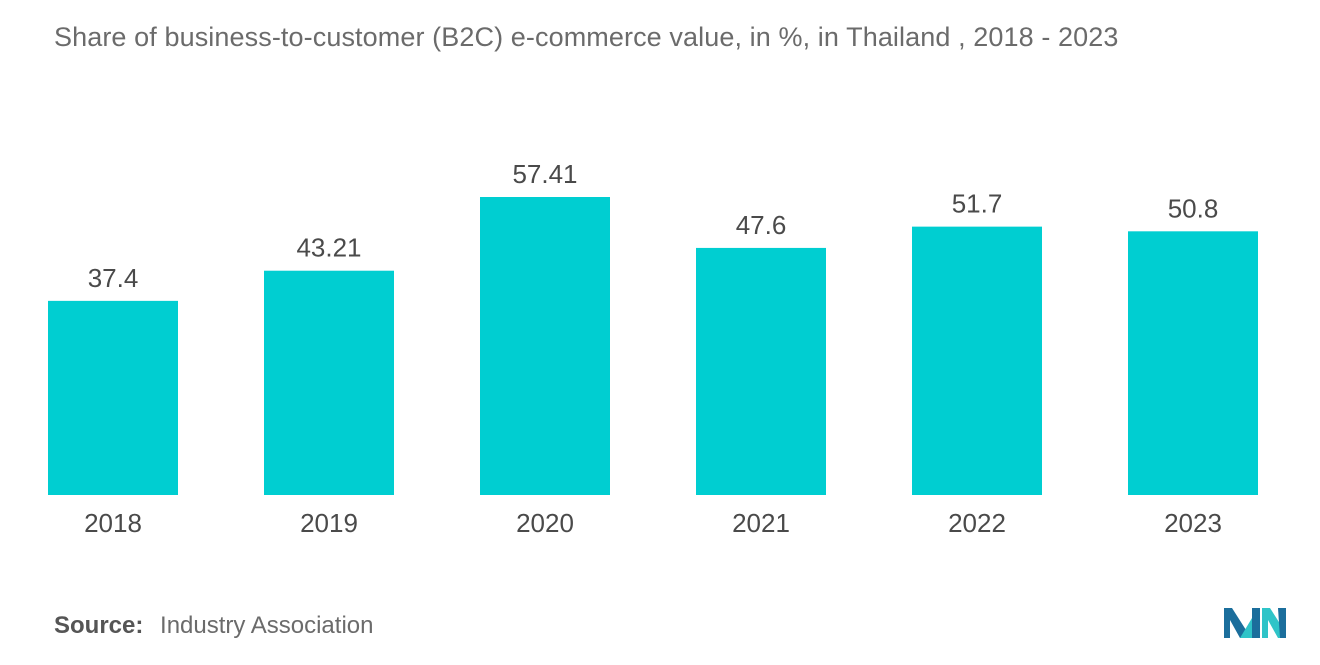 Image resolution: width=1320 pixels, height=665 pixels. Describe the element at coordinates (545, 523) in the screenshot. I see `x-tick-label-2020: 2020` at that location.